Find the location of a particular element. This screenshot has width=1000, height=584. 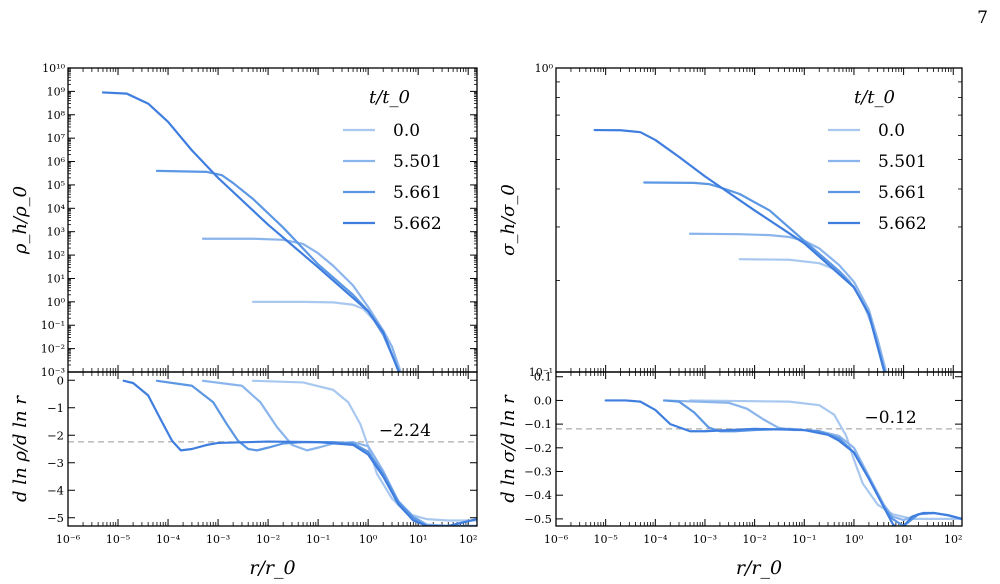

y-tick-label: 10⁻² is located at coordinates (53, 349).